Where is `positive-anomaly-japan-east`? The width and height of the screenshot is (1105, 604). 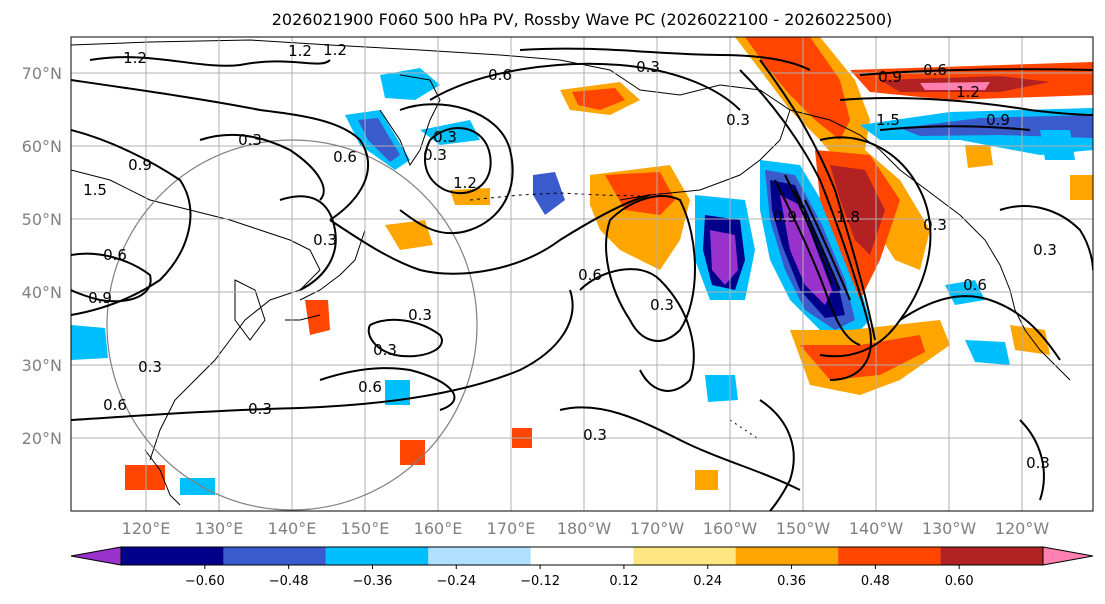
positive-anomaly-japan-east is located at coordinates (409, 235).